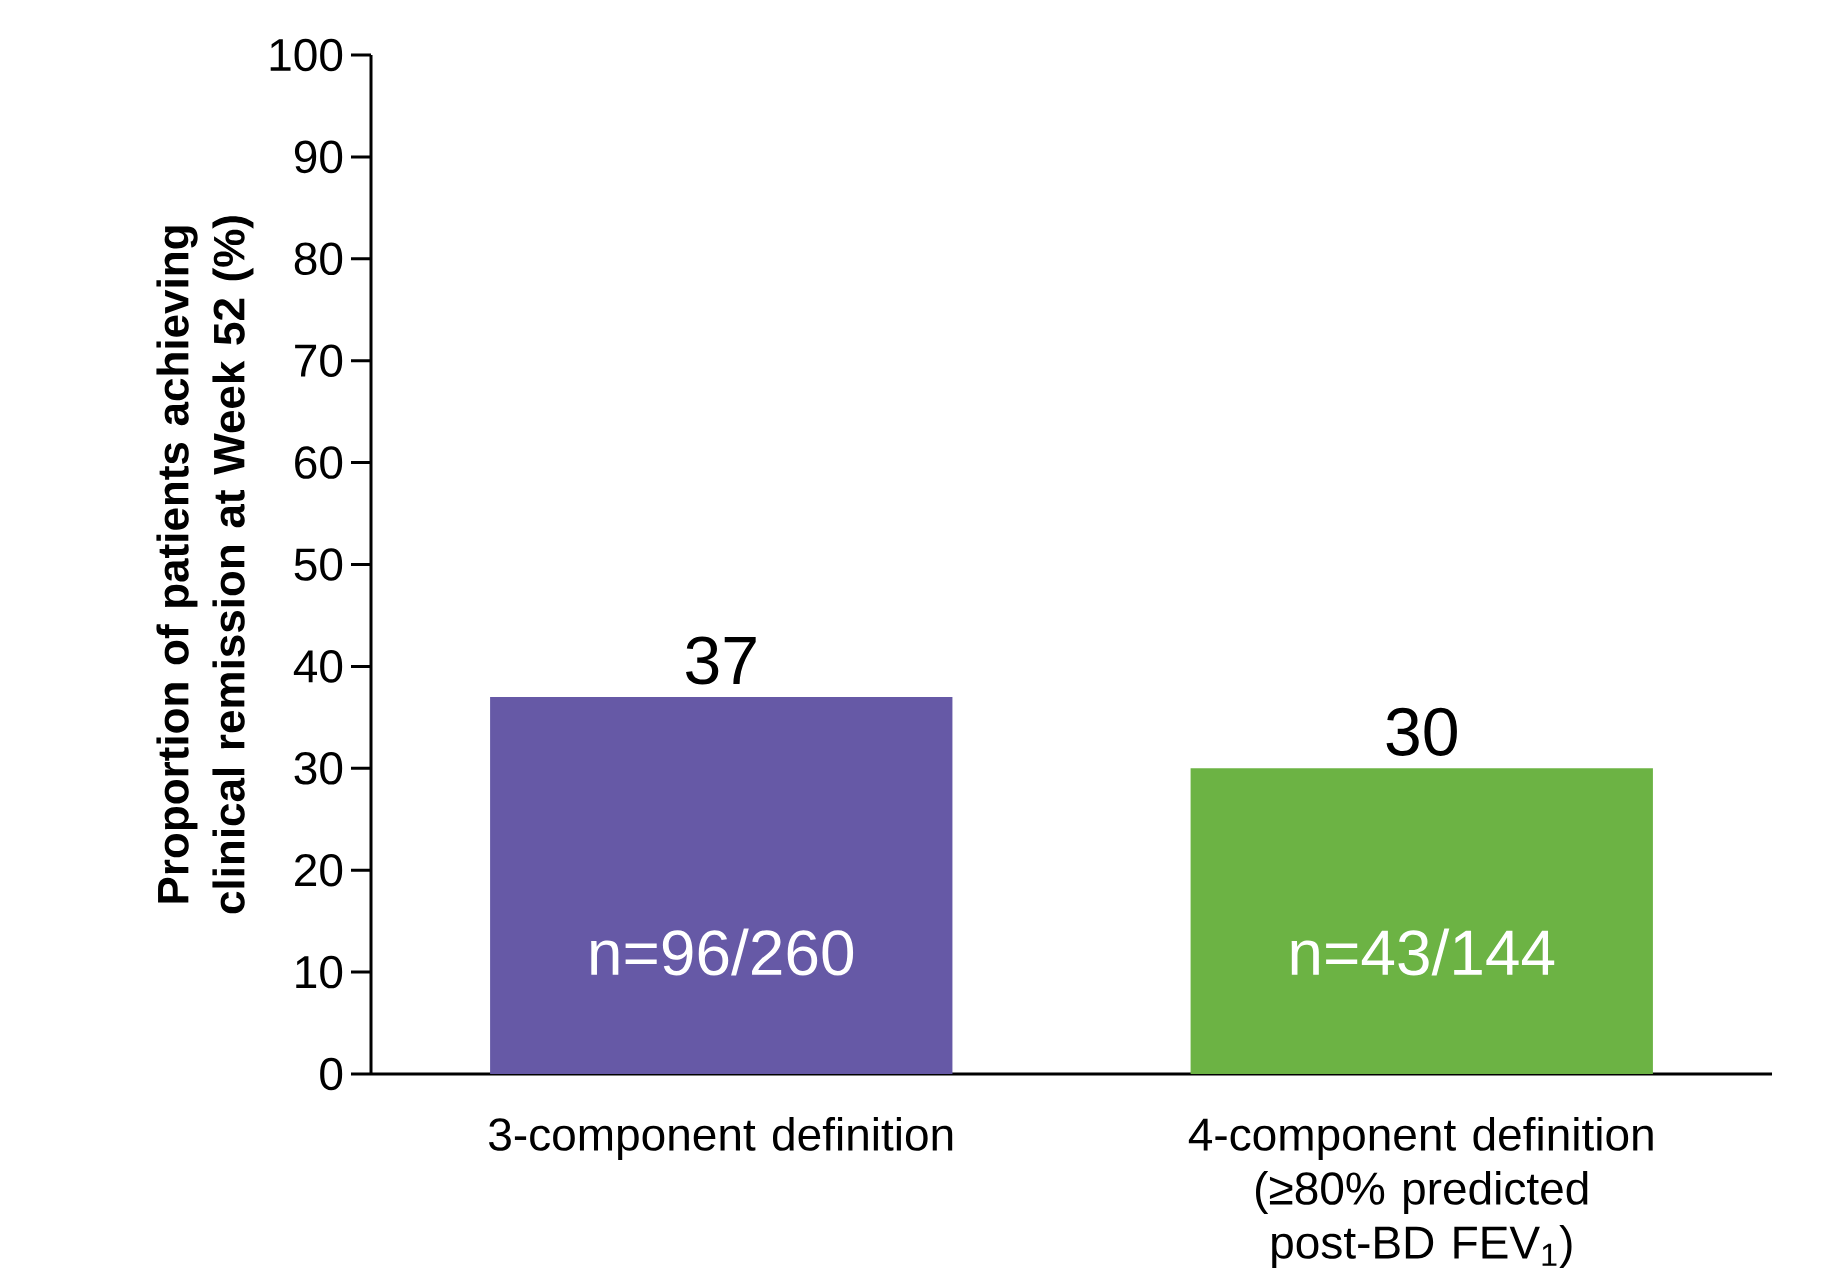 The image size is (1825, 1275). What do you see at coordinates (1420, 1193) in the screenshot?
I see `x-tick-label: 4-component definition (≥80% predicted post-BD FEV$_{1}$)` at bounding box center [1420, 1193].